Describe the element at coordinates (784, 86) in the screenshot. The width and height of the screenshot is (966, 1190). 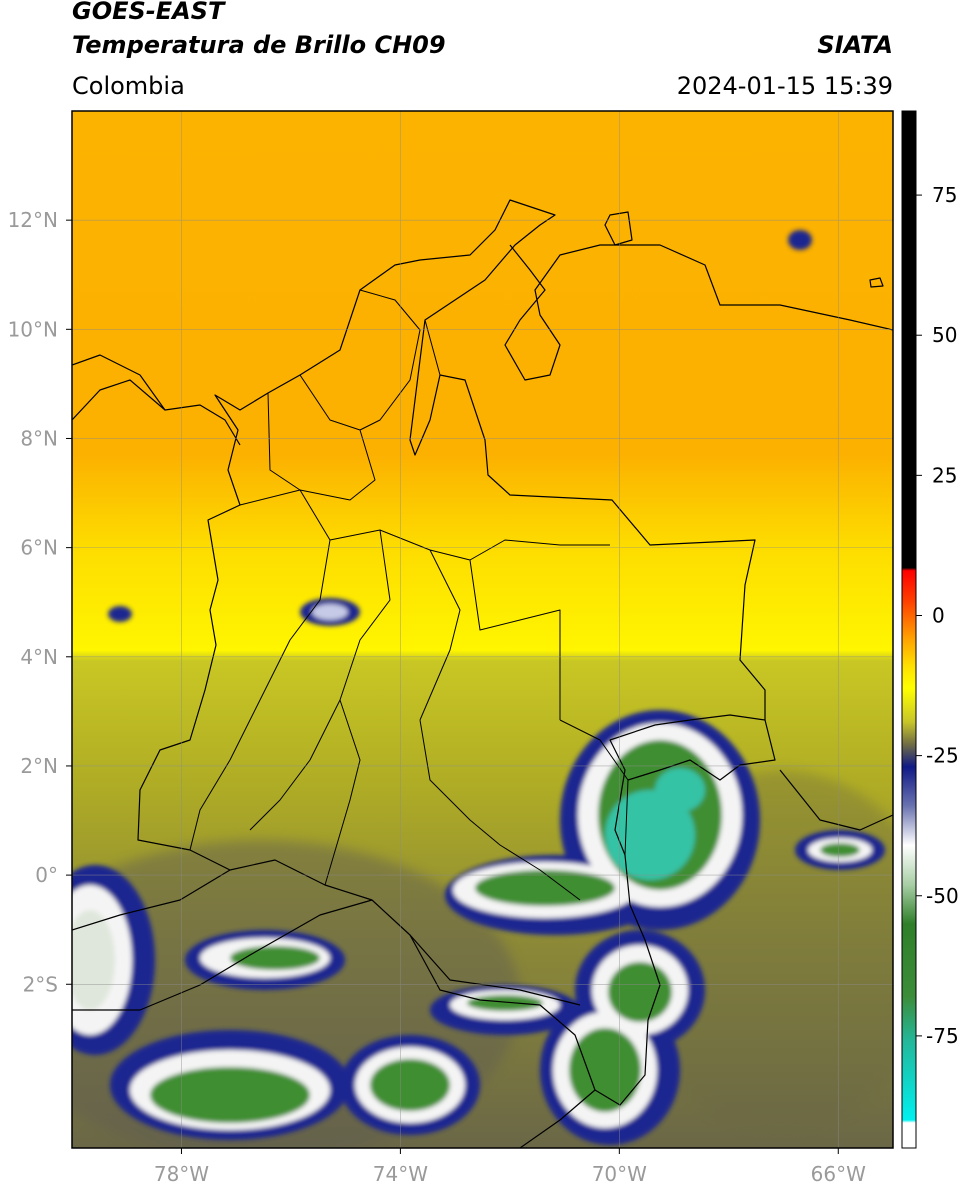
I see `datetime-label: 2024-01-15 15:39` at that location.